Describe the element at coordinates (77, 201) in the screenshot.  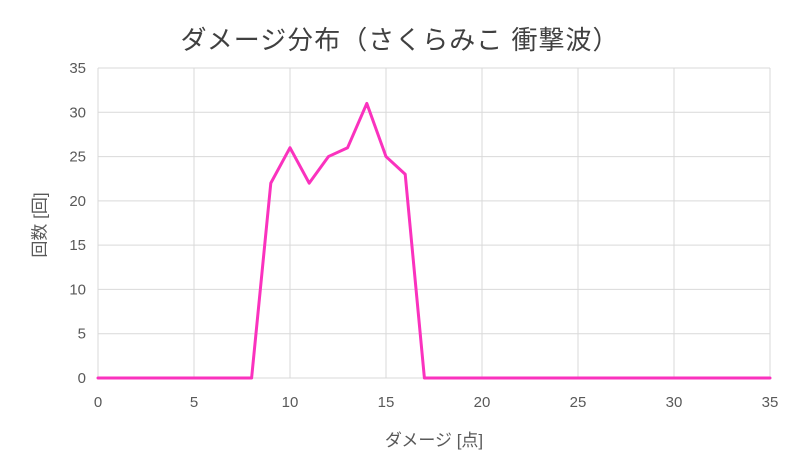
I see `y-tick-label: 20` at that location.